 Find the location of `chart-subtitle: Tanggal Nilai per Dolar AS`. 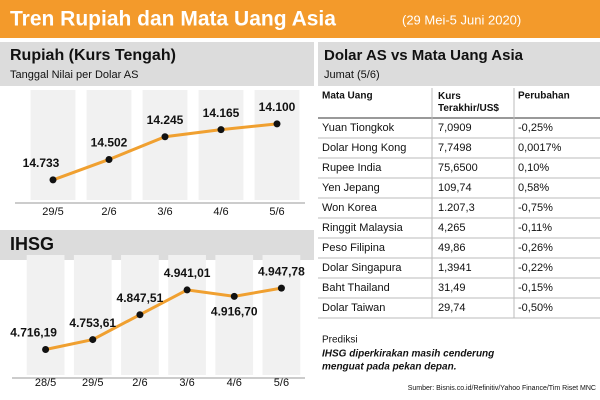

chart-subtitle: Tanggal Nilai per Dolar AS is located at coordinates (74, 75).